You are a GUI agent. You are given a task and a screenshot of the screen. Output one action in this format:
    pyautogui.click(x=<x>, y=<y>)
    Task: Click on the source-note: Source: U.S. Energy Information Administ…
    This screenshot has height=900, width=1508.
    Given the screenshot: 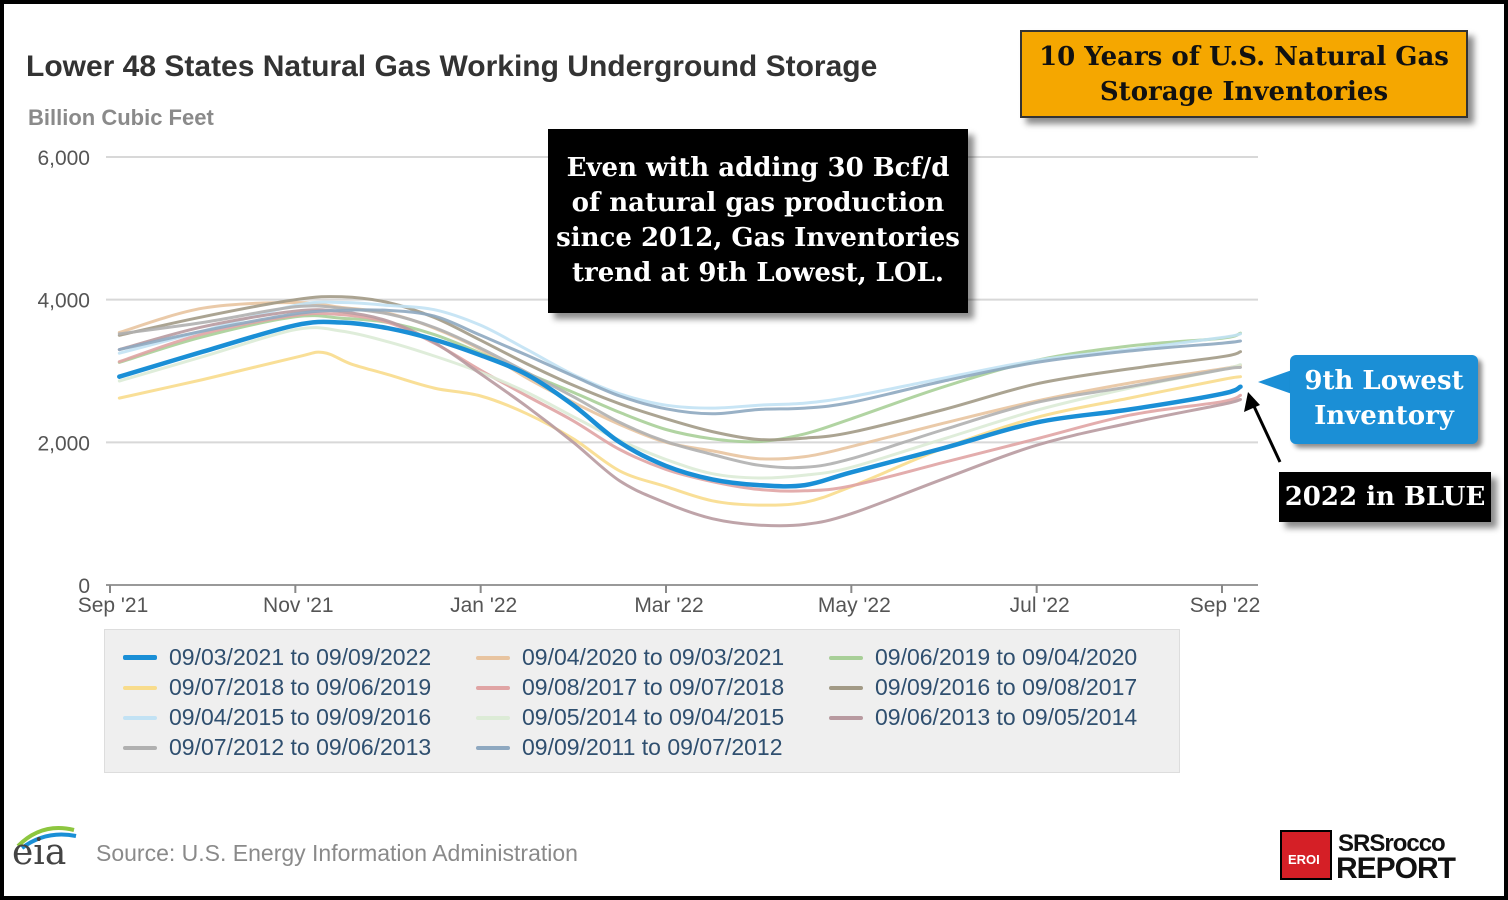 What is the action you would take?
    pyautogui.click(x=337, y=853)
    